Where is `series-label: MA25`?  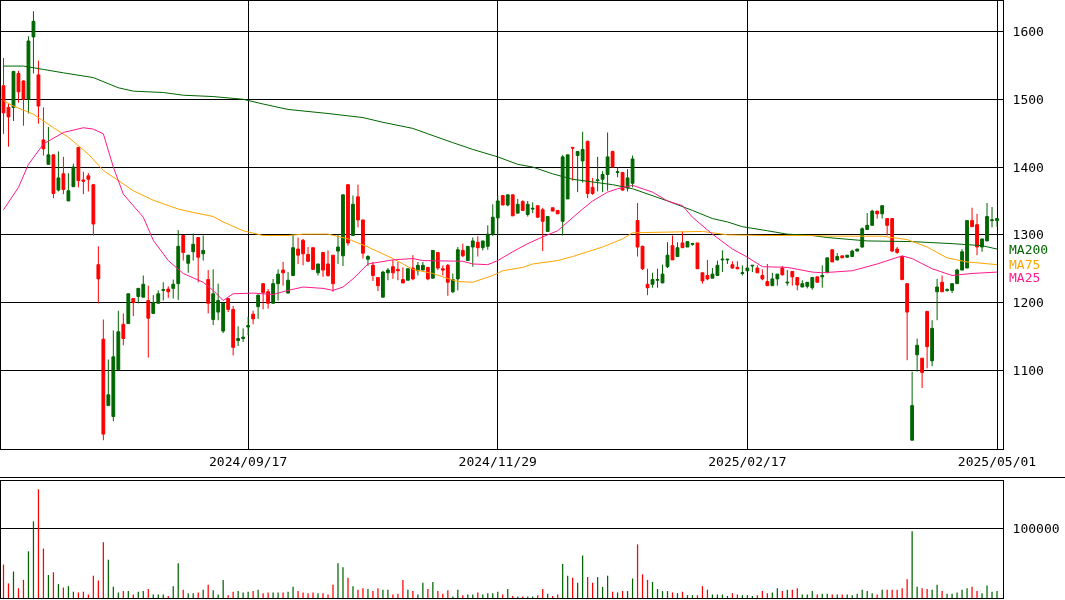 series-label: MA25 is located at coordinates (1025, 277).